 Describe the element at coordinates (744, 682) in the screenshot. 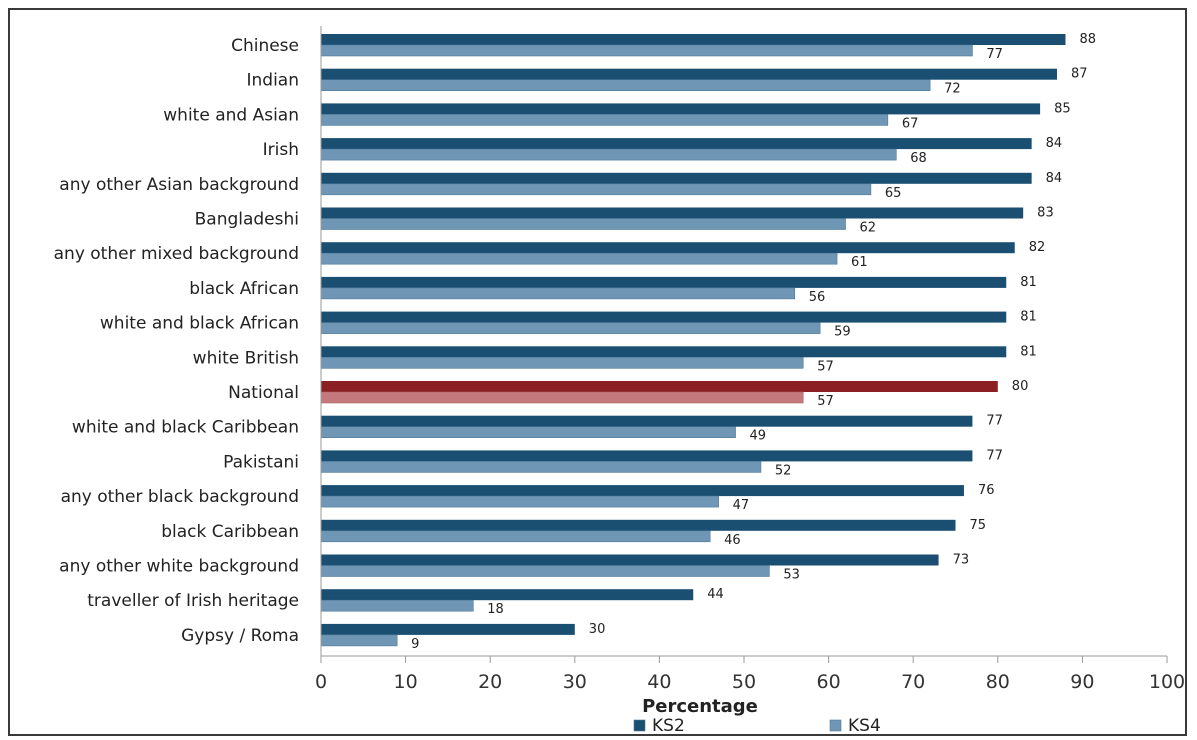

I see `x-tick-label-50: 50` at that location.